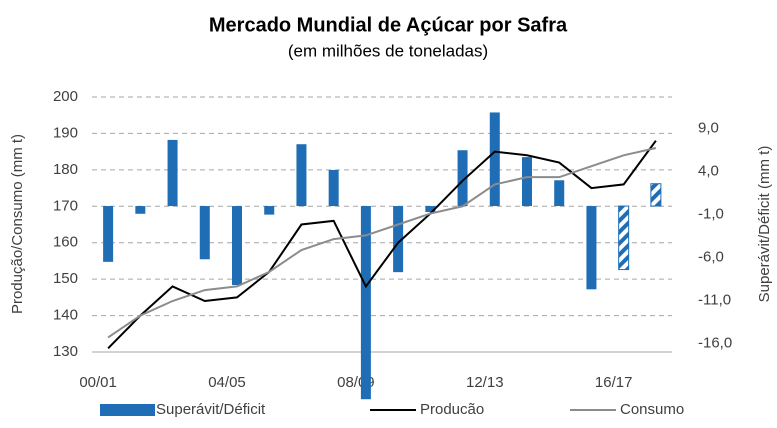 The width and height of the screenshot is (777, 428). I want to click on y-tick-label: 130, so click(65, 351).